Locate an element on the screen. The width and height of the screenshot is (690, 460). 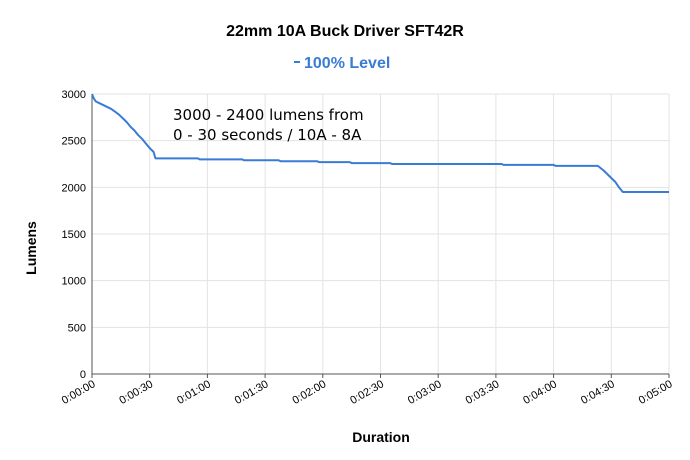
y-tick-labels: 0 500 1000 1500 2000 2500 3000 is located at coordinates (74, 235).